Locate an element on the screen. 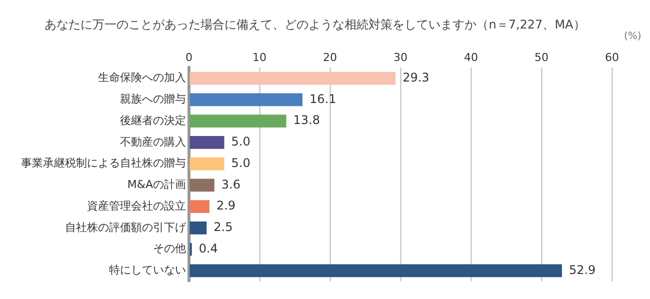 This screenshot has height=299, width=650. y-tick-label: 特にしていない is located at coordinates (147, 270).